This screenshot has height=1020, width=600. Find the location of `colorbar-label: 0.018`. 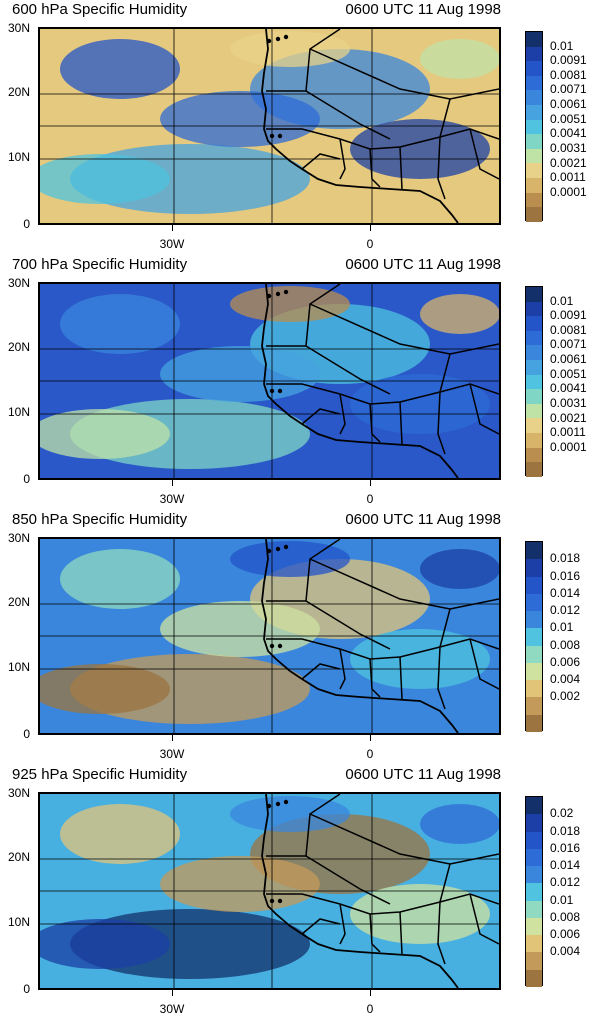

colorbar-label: 0.018 is located at coordinates (565, 830).